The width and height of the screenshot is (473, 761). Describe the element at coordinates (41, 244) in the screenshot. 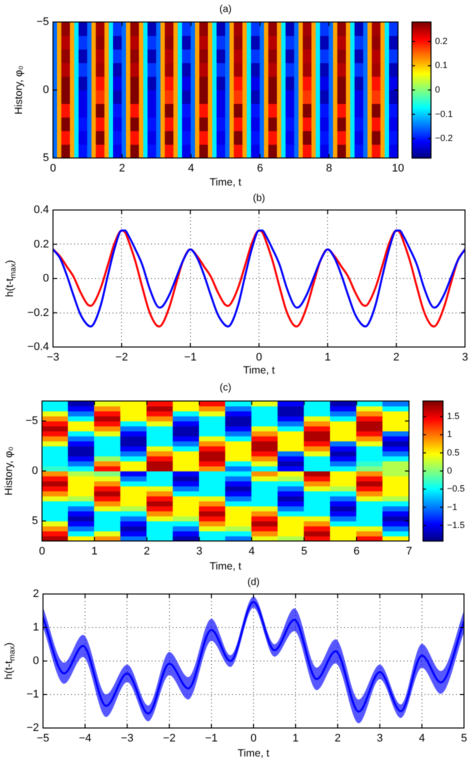

I see `y-tick-label: 0.2` at that location.